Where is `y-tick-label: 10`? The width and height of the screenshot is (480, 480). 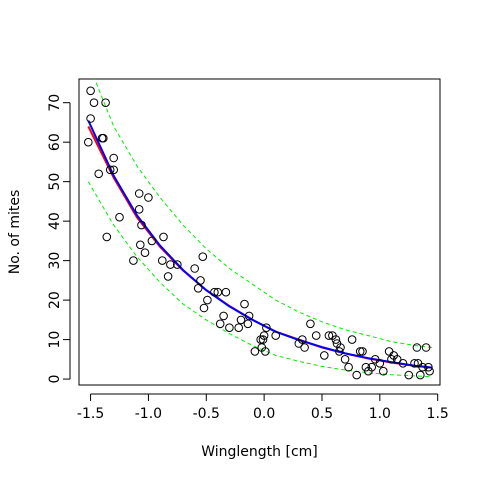 y-tick-label: 10 is located at coordinates (55, 340).